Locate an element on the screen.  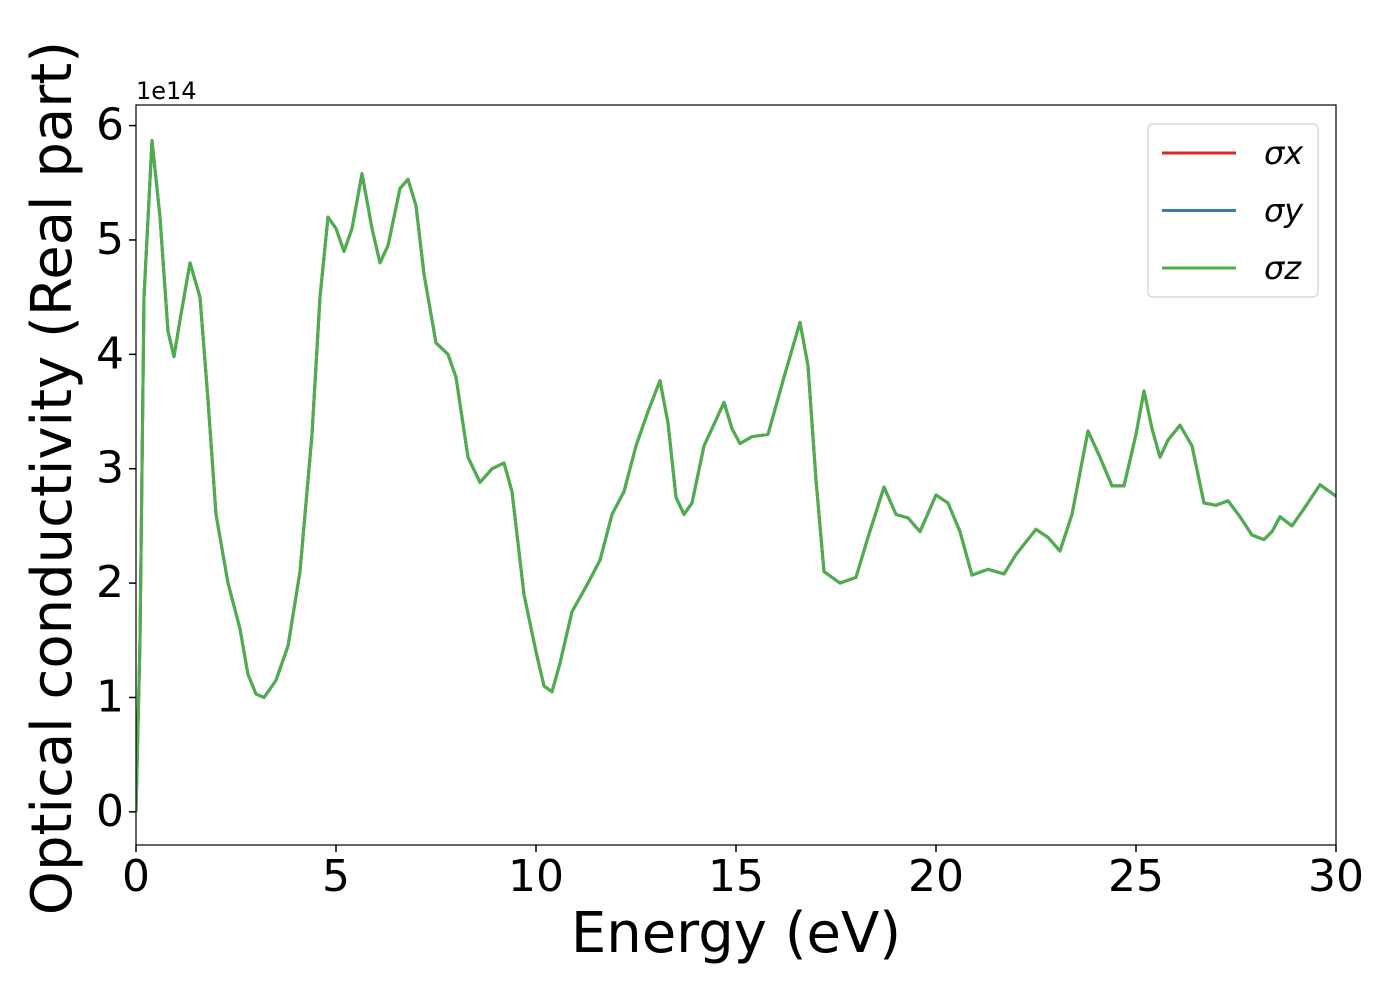
x-tick-label: 5 is located at coordinates (336, 876).